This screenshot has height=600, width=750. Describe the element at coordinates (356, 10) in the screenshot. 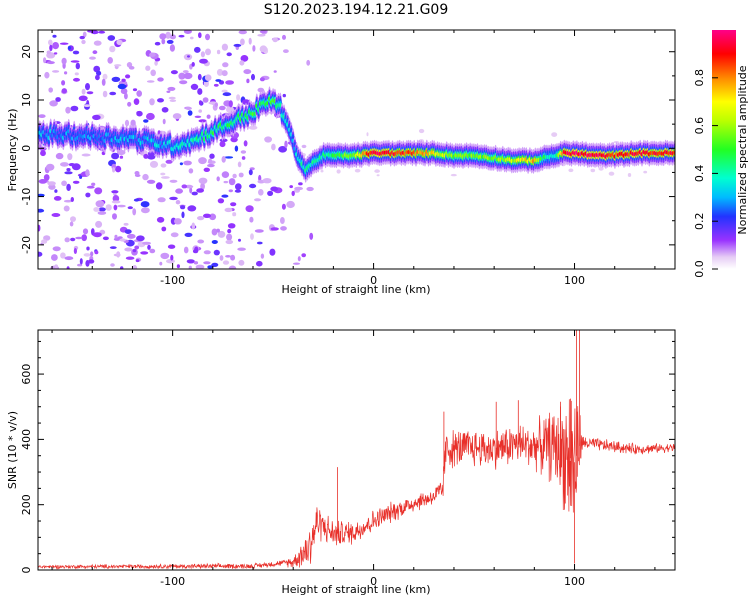

I see `figure-title: S120.2023.194.12.21.G09` at that location.